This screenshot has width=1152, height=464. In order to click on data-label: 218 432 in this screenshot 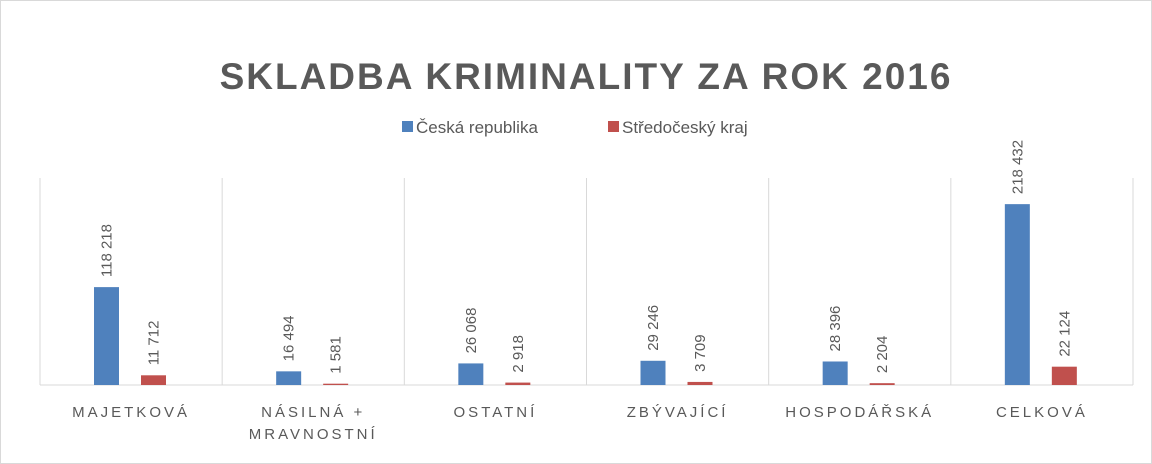, I will do `click(1017, 167)`.